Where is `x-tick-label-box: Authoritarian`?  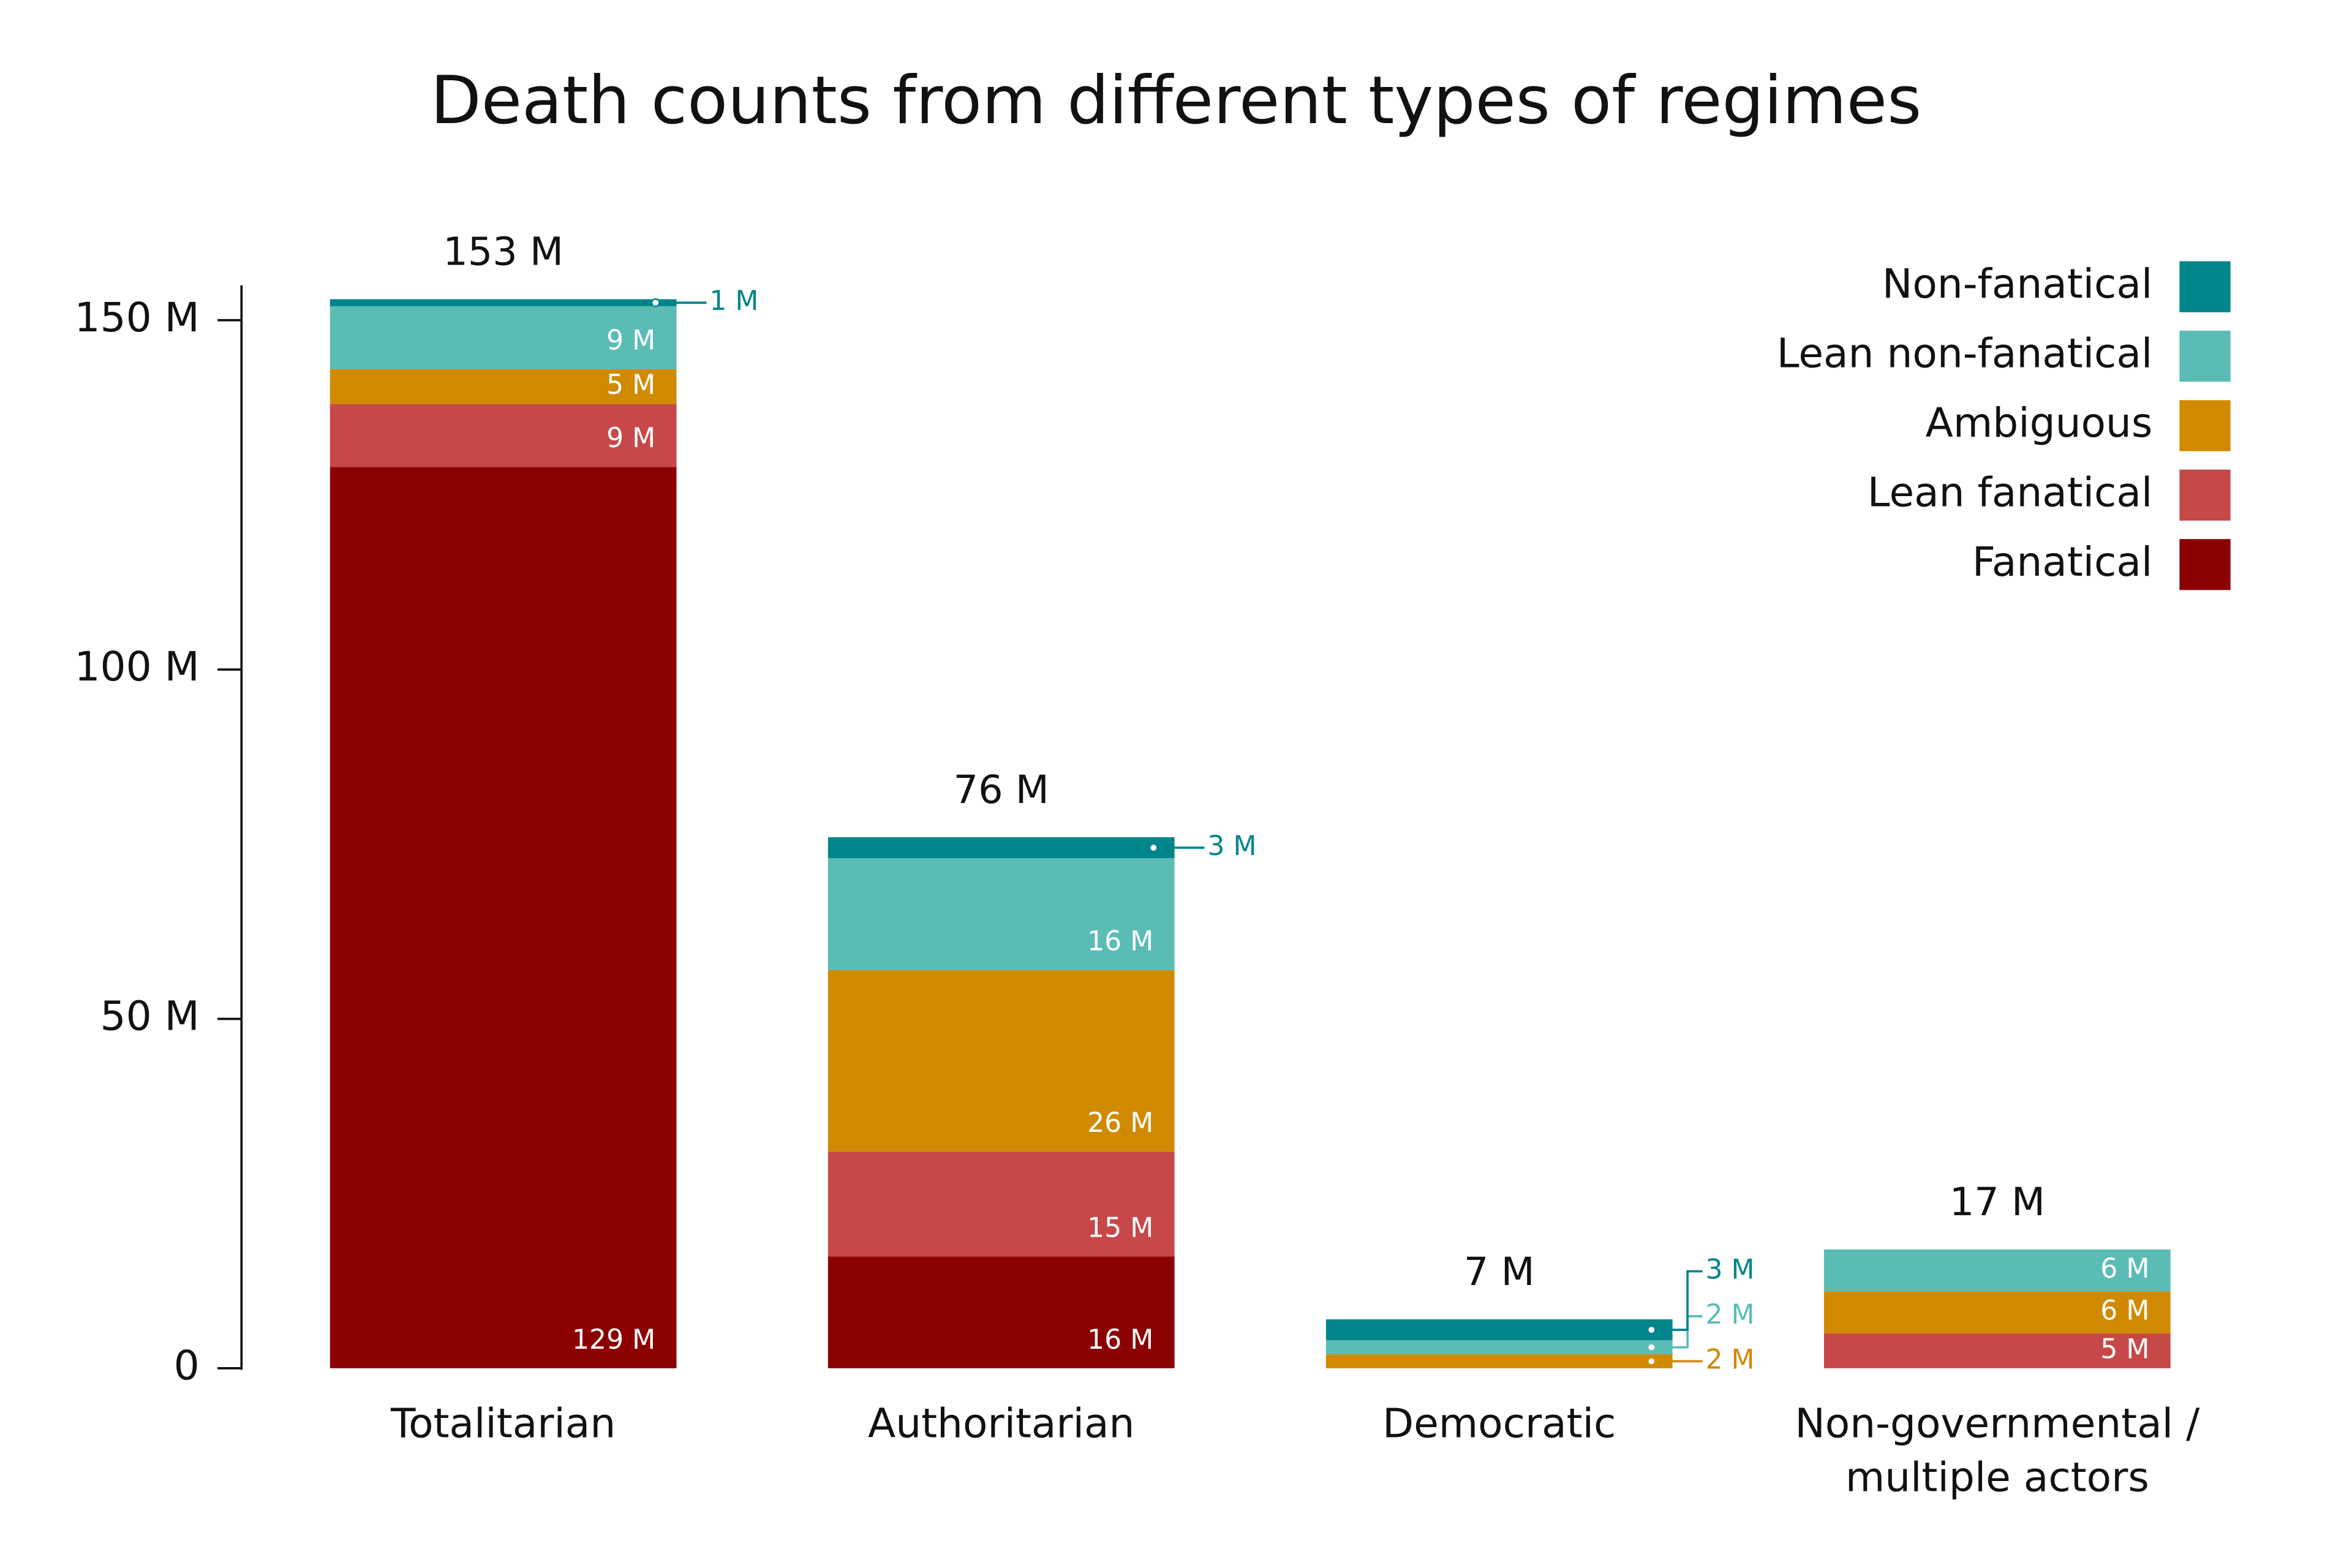 x-tick-label-box: Authoritarian is located at coordinates (1001, 1425).